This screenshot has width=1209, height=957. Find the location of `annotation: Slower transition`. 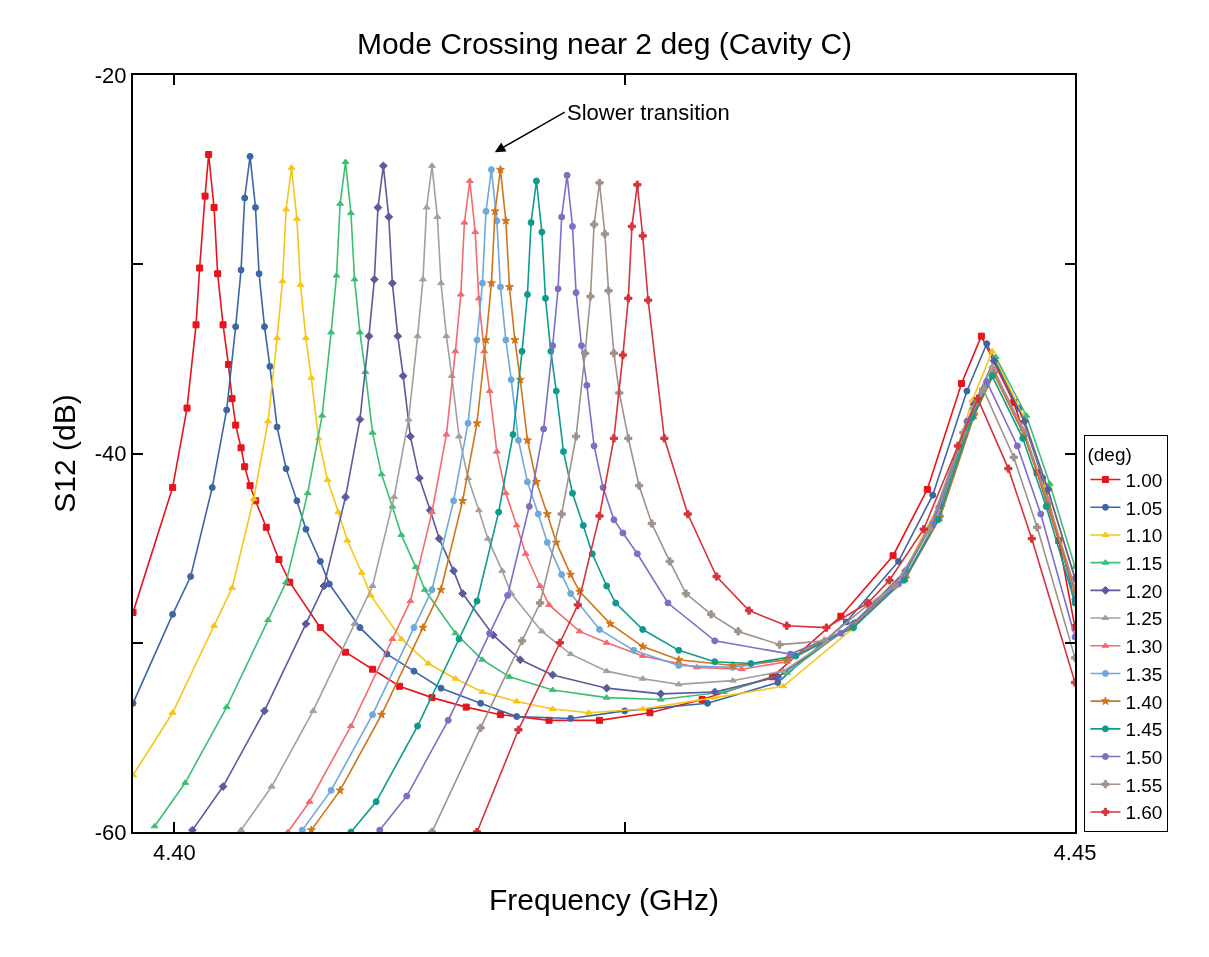

annotation: Slower transition is located at coordinates (648, 112).